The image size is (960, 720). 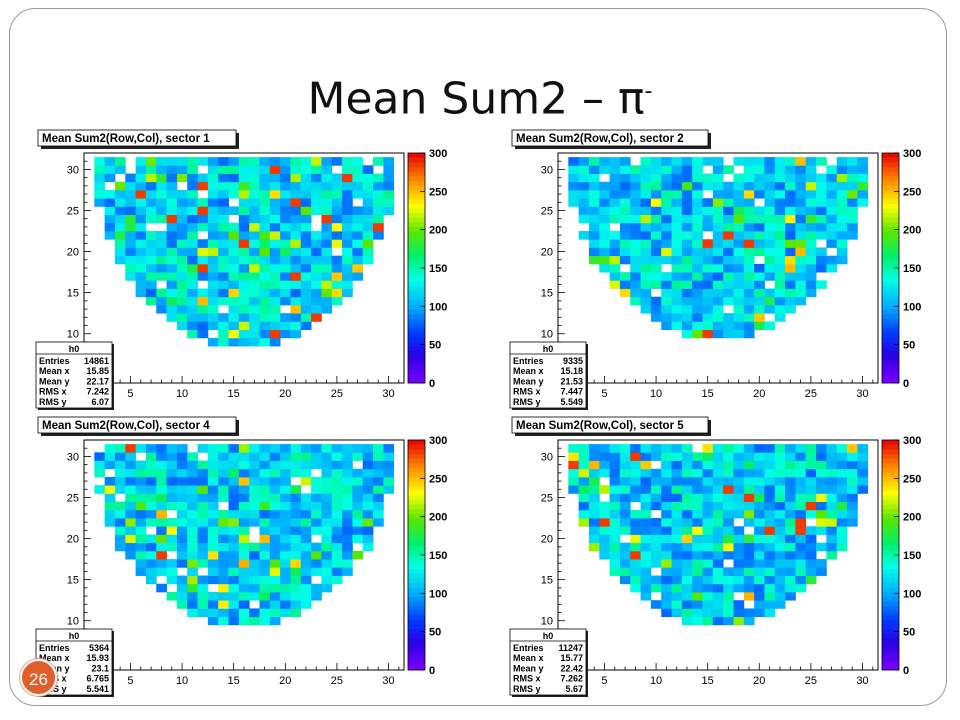 I want to click on stats-key: RMS x, so click(x=53, y=392).